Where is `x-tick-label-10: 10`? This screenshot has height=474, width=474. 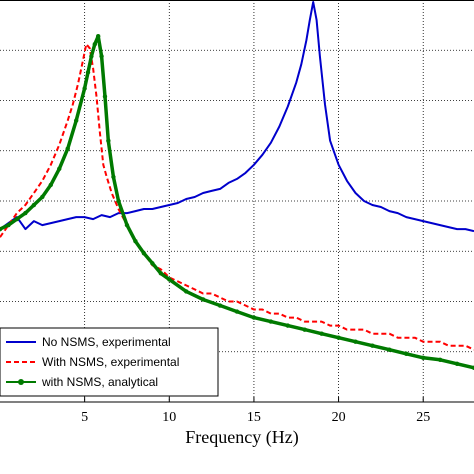
x-tick-label-10: 10 is located at coordinates (169, 417).